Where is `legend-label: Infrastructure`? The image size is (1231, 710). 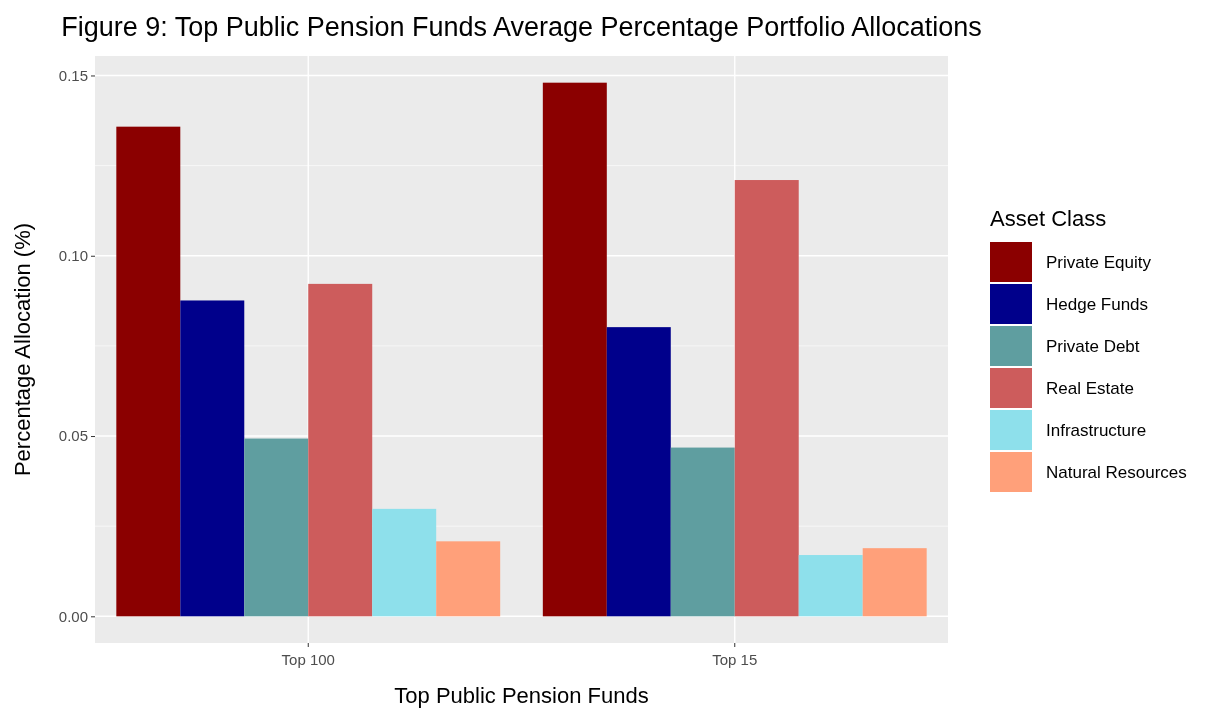
legend-label: Infrastructure is located at coordinates (1096, 430).